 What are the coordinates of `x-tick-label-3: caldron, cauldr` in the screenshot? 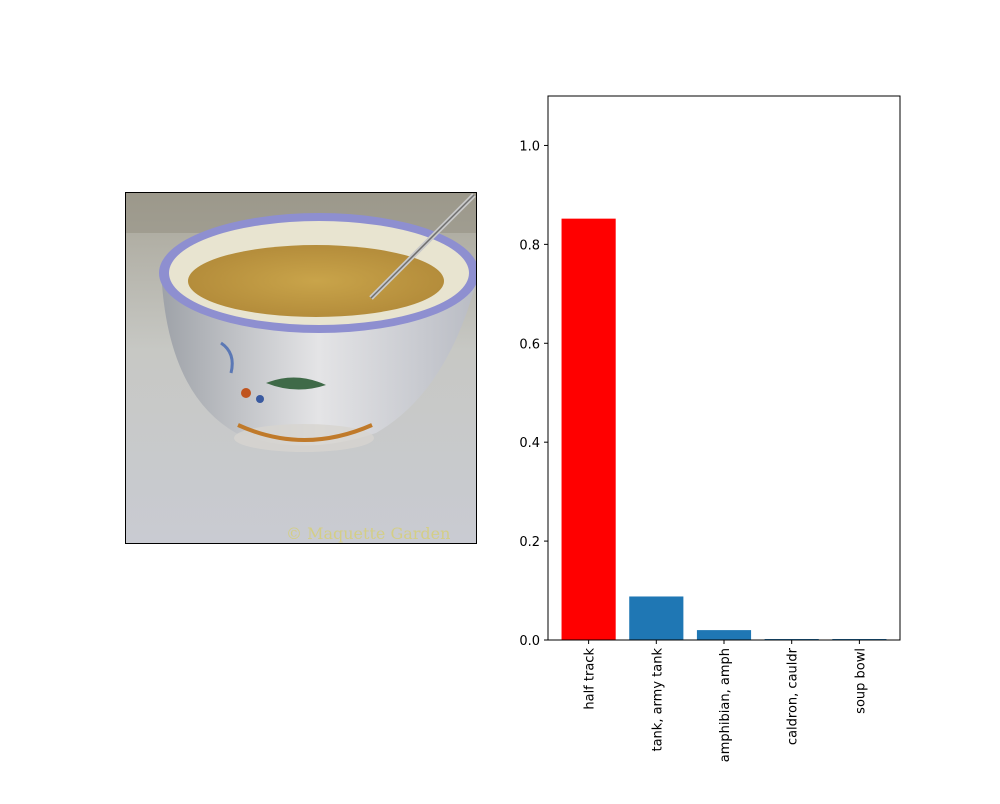 It's located at (793, 696).